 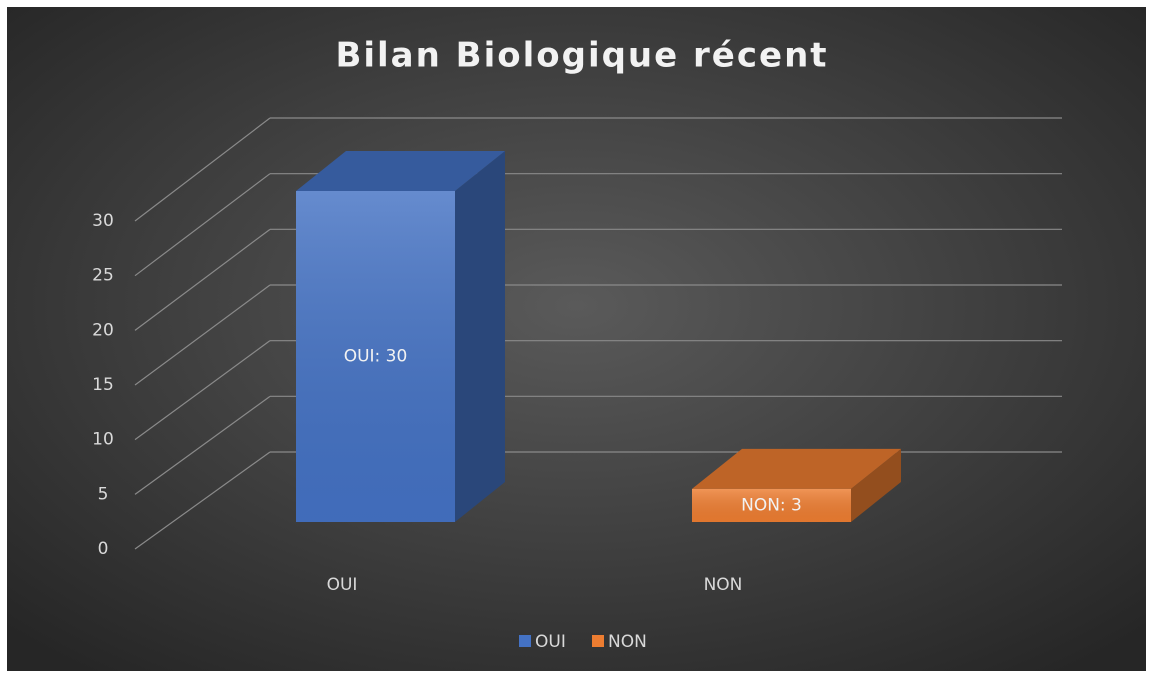 I want to click on chart-title: Bilan Biologique récent, so click(x=581, y=56).